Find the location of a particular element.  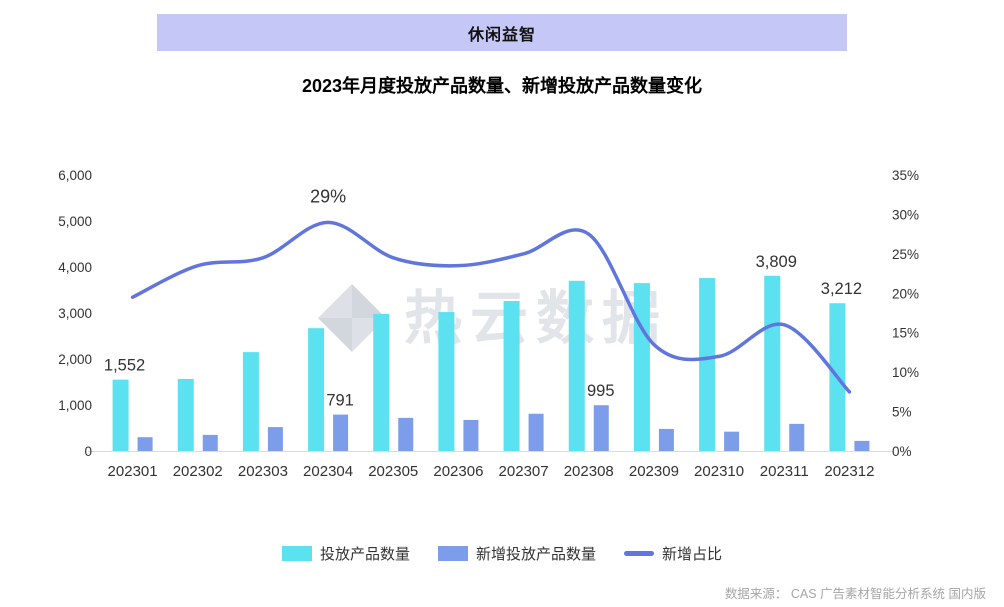

svg-text: 35% is located at coordinates (905, 175).